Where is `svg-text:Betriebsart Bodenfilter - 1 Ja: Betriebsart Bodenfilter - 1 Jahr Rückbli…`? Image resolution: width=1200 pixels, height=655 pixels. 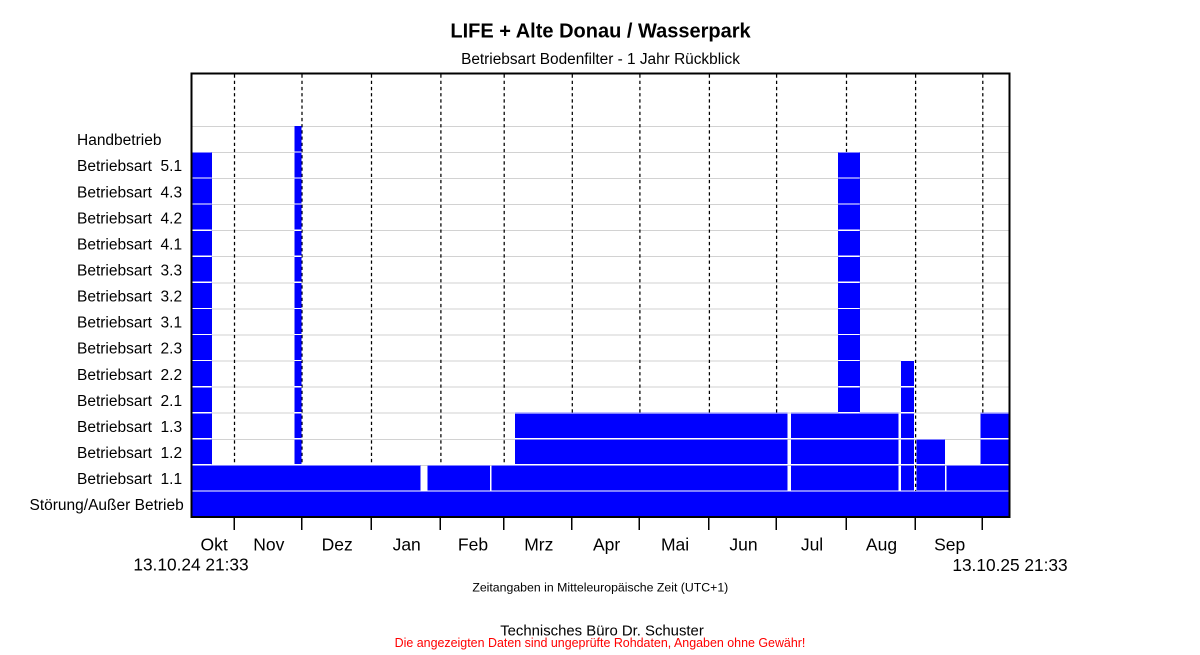 svg-text:Betriebsart Bodenfilter - 1 Ja: Betriebsart Bodenfilter - 1 Jahr Rückbli… is located at coordinates (600, 59).